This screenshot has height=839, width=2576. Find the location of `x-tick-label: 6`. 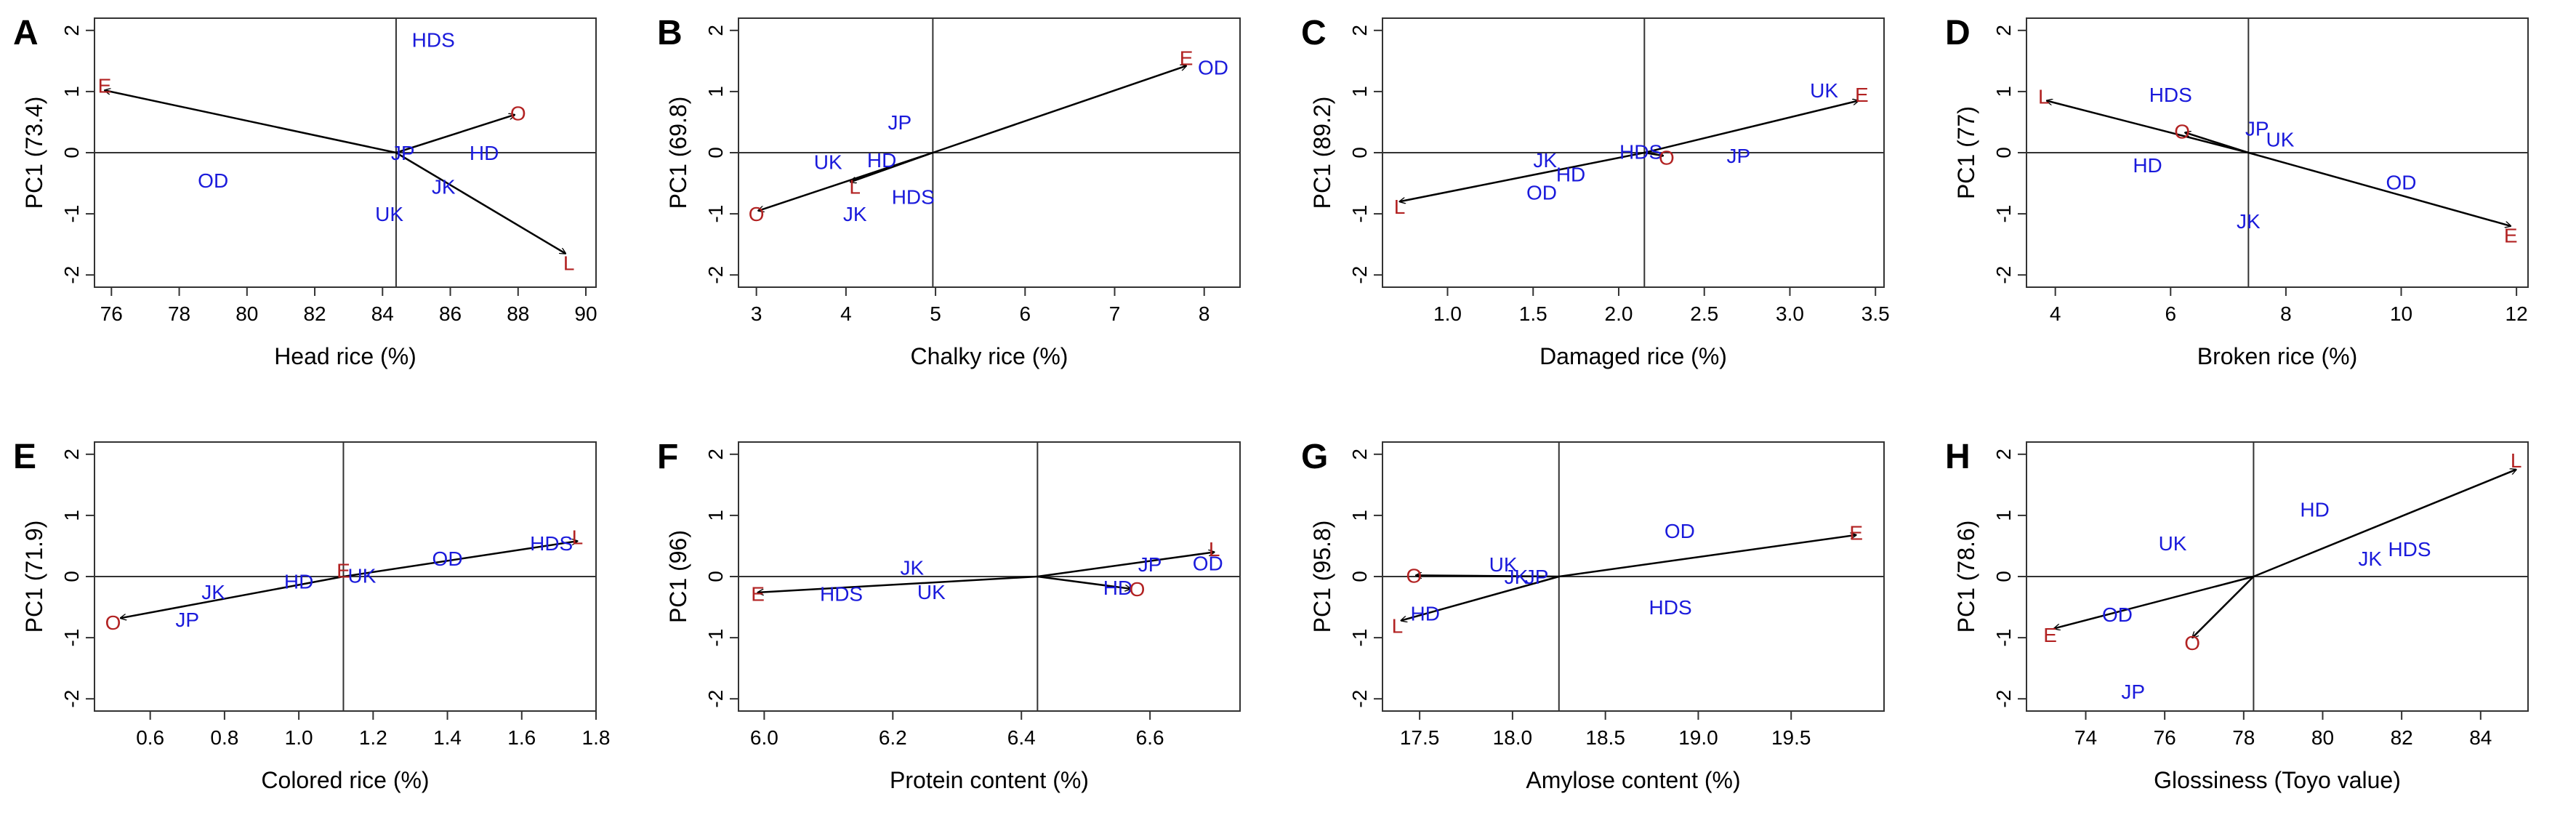

x-tick-label: 6 is located at coordinates (1025, 313).